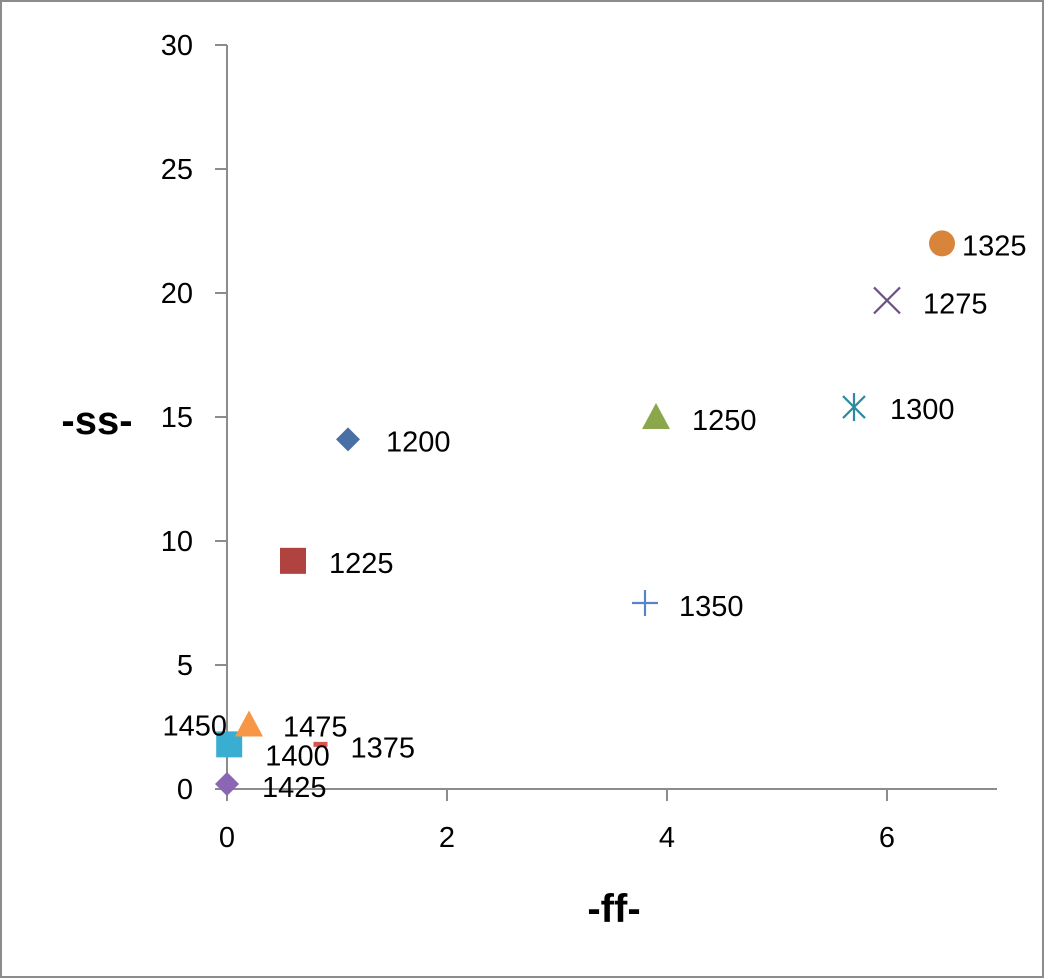 This screenshot has height=980, width=1044. I want to click on x-axis-title: -ff-, so click(613, 909).